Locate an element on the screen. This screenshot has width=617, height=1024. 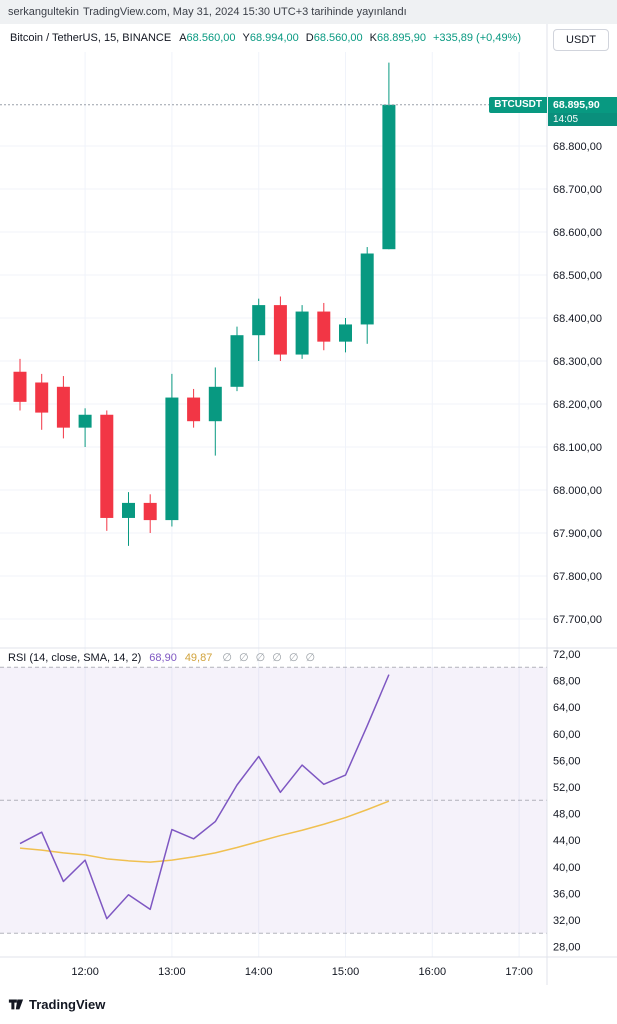
price-axis-label: 68.600,00 is located at coordinates (577, 233).